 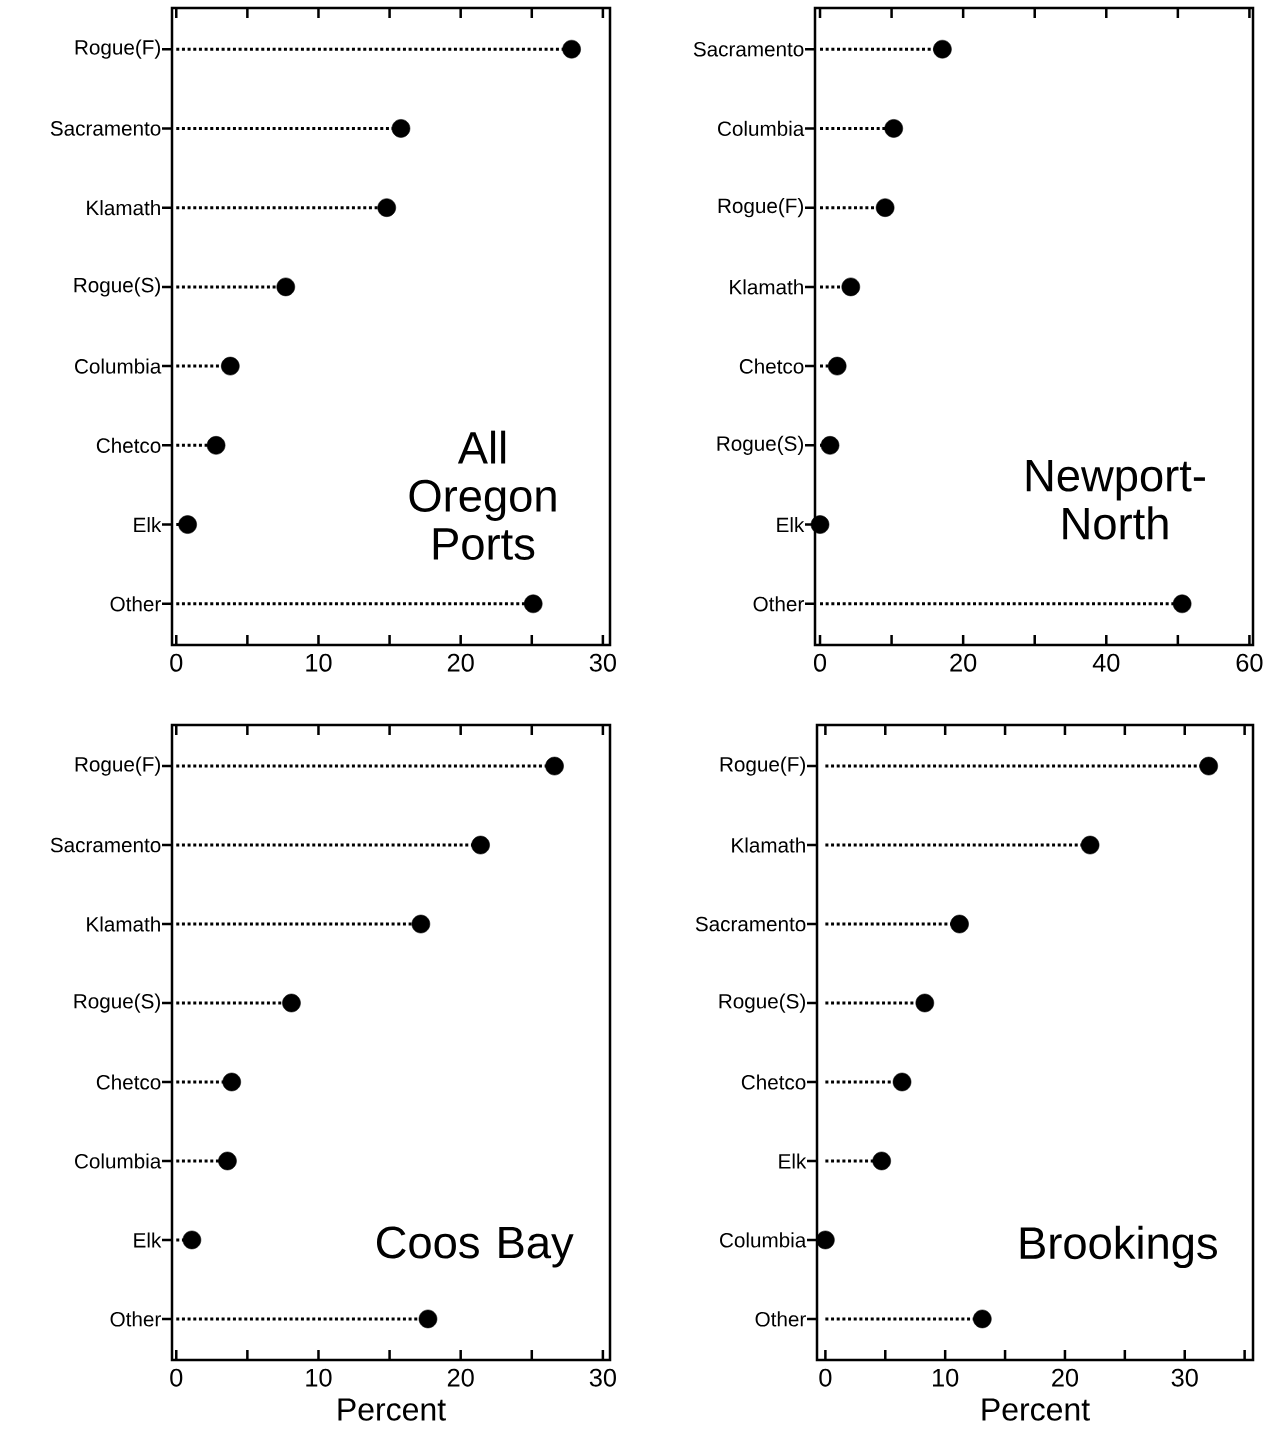 I want to click on text: Newport-North, so click(x=1115, y=499).